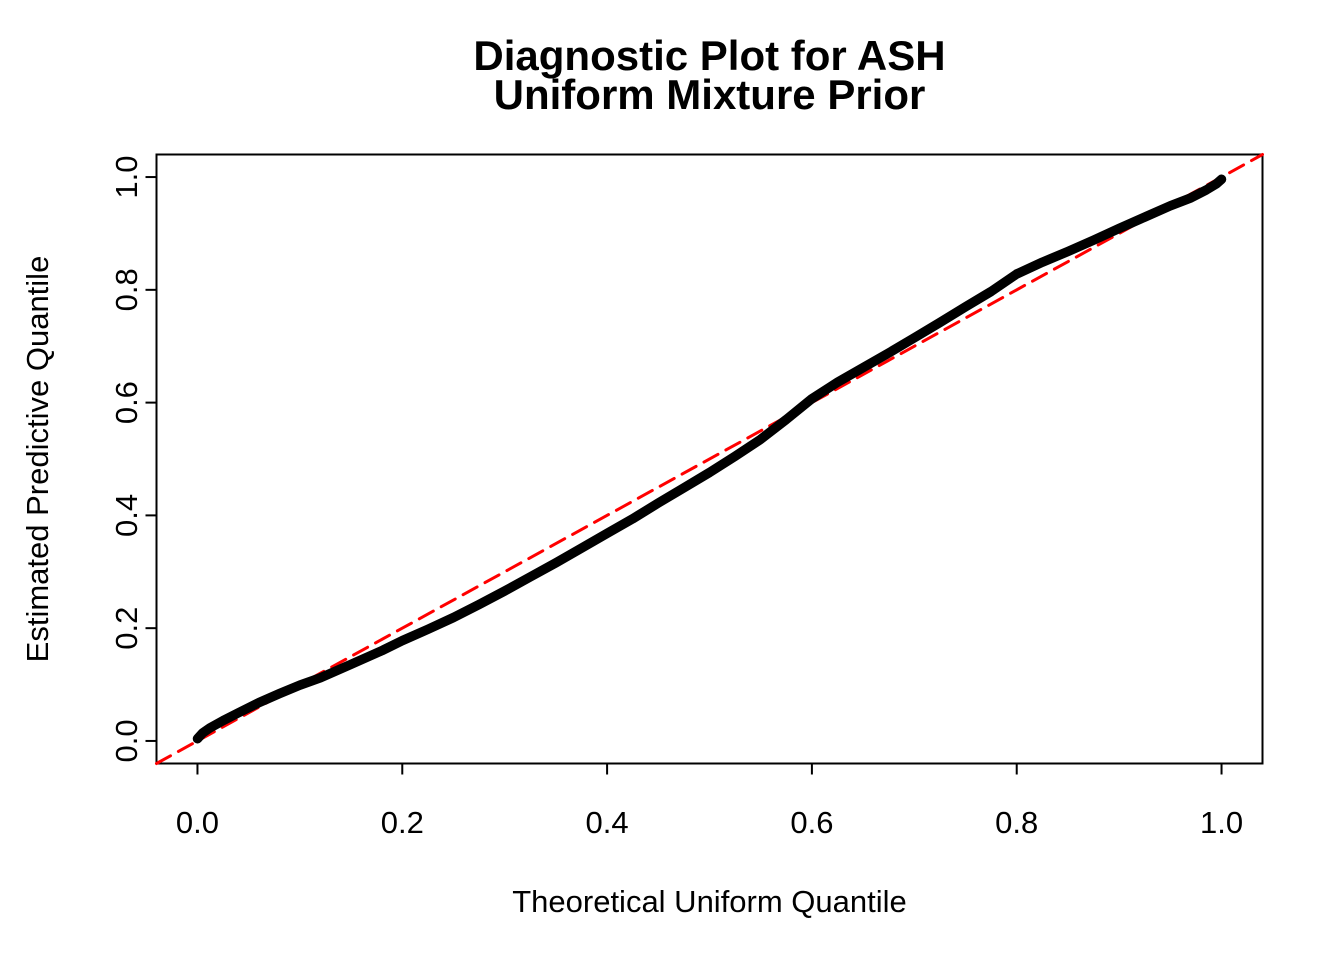  Describe the element at coordinates (126, 740) in the screenshot. I see `y-tick-label: 0.0` at that location.